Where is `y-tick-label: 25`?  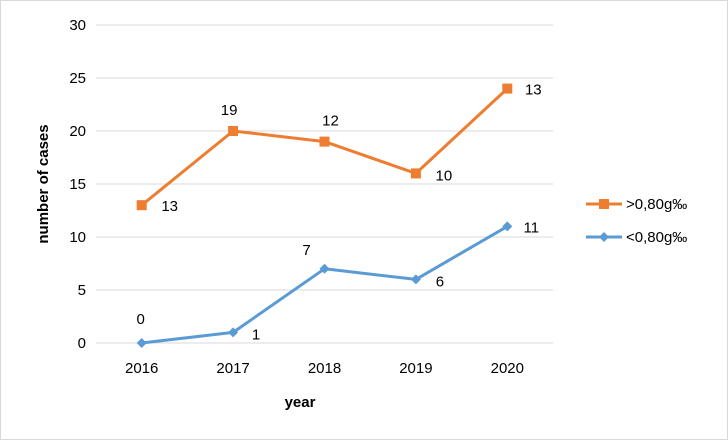
y-tick-label: 25 is located at coordinates (77, 78).